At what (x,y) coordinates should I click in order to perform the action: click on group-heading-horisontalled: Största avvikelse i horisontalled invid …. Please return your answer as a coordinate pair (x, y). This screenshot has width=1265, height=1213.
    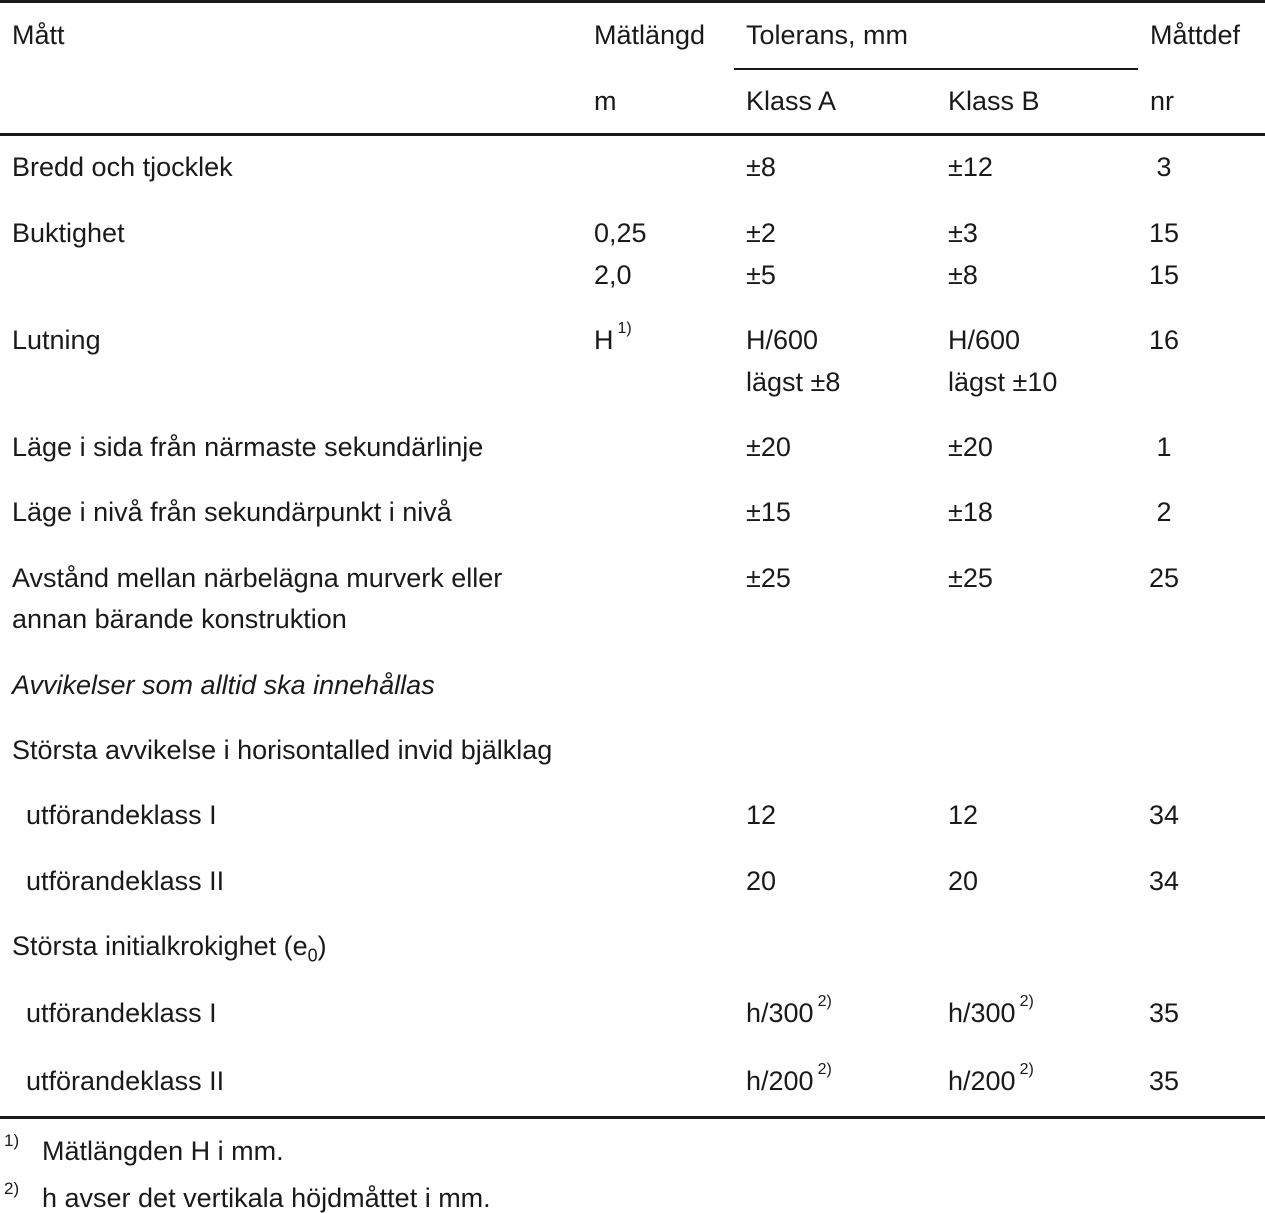
    Looking at the image, I should click on (282, 750).